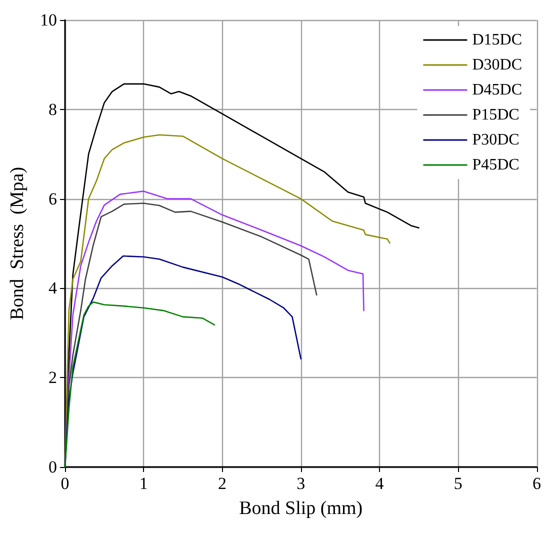 The height and width of the screenshot is (537, 544). What do you see at coordinates (52, 198) in the screenshot?
I see `y-tick-label: 6` at bounding box center [52, 198].